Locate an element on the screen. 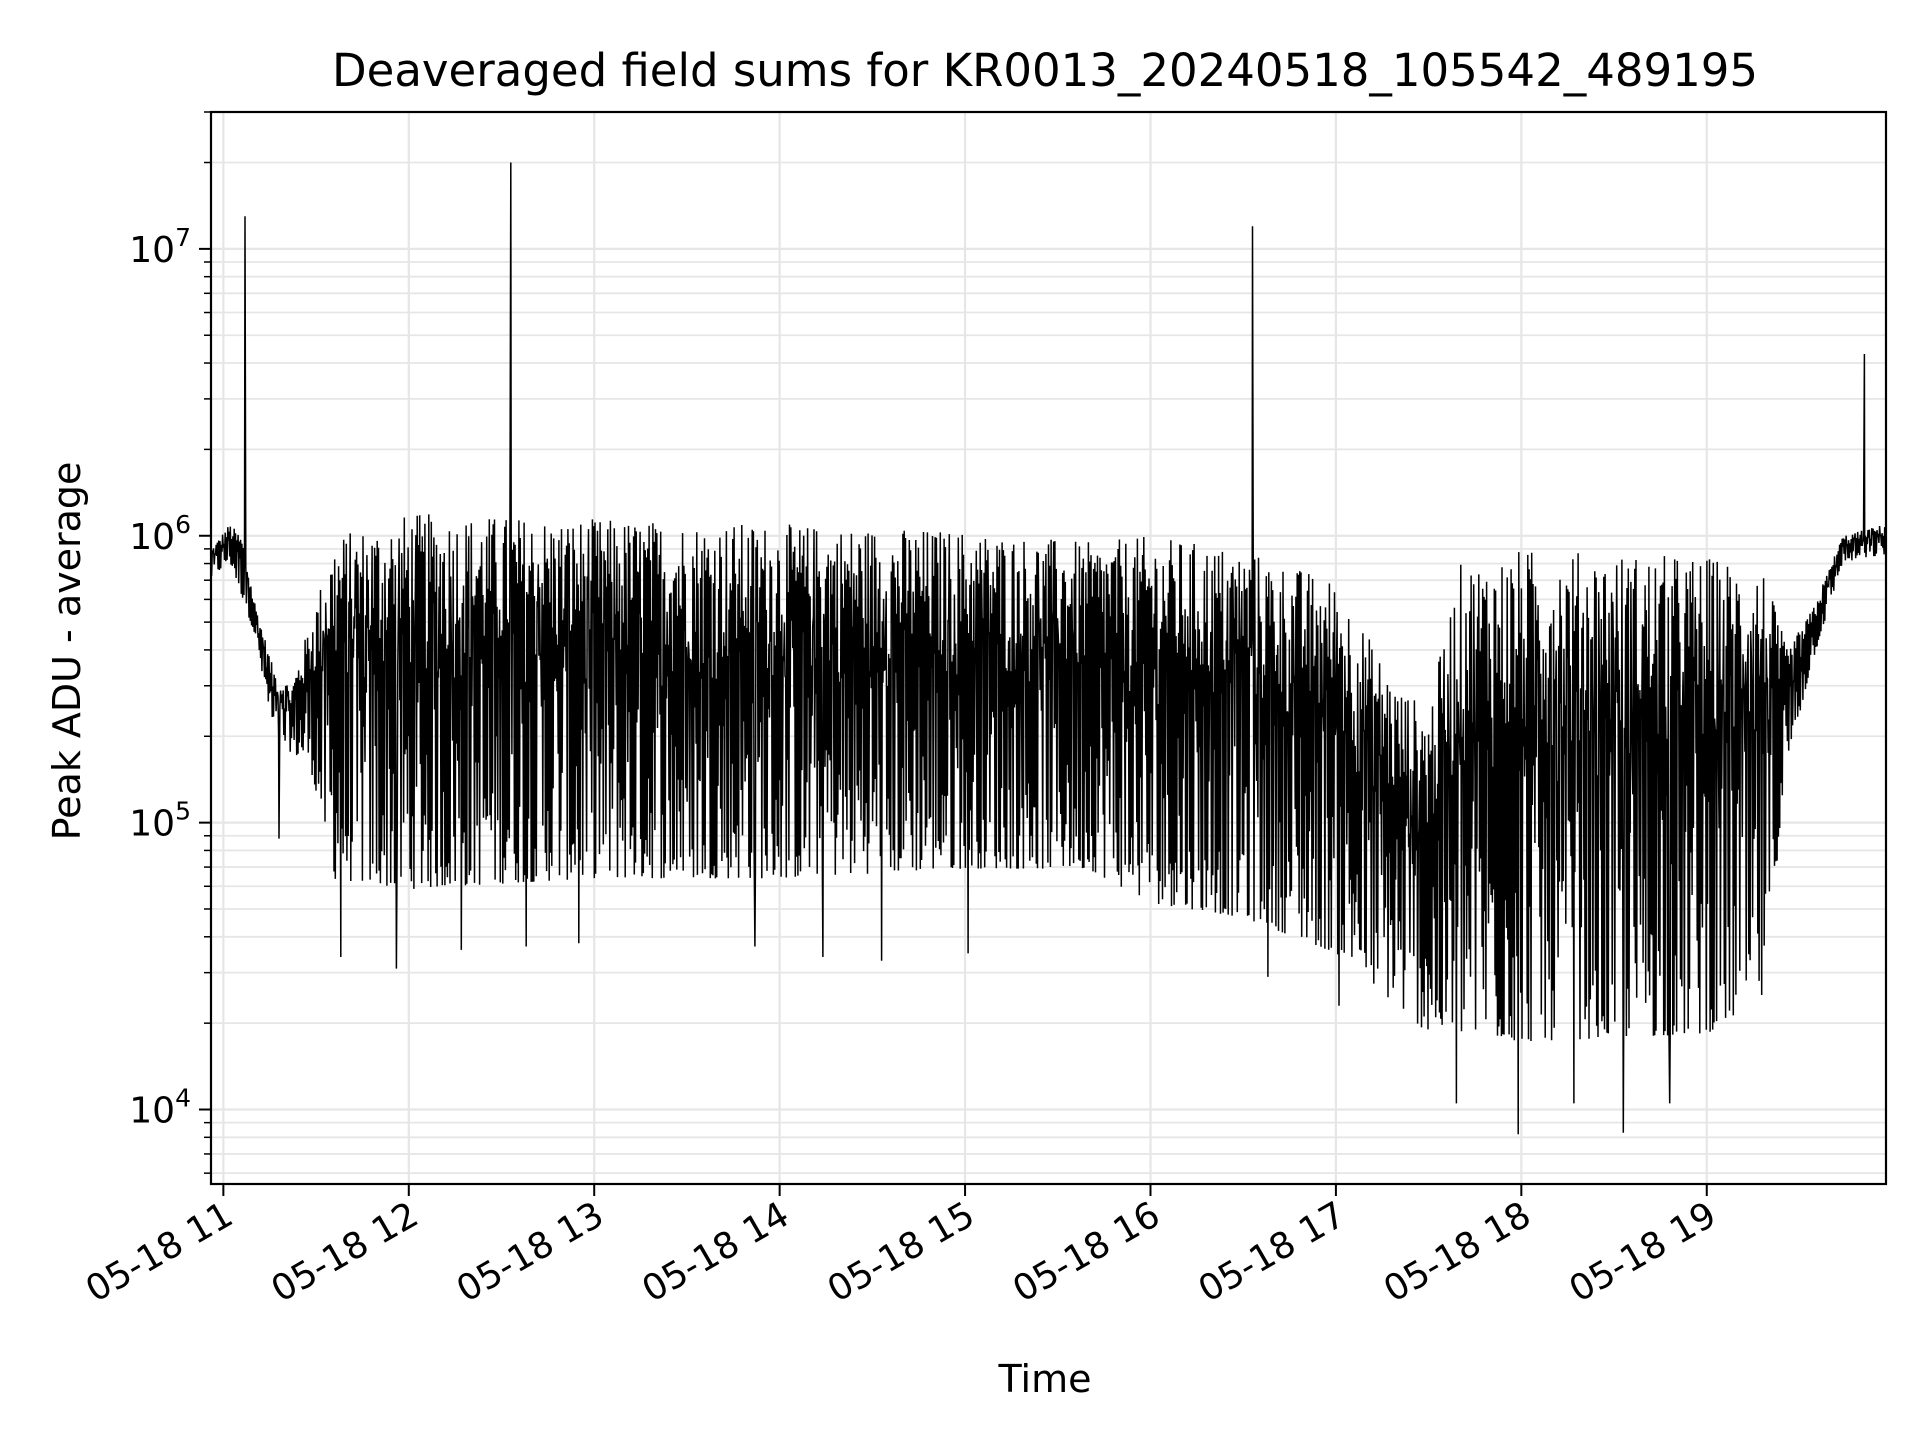 The image size is (1920, 1440). x-axis-label: Time is located at coordinates (1045, 1379).